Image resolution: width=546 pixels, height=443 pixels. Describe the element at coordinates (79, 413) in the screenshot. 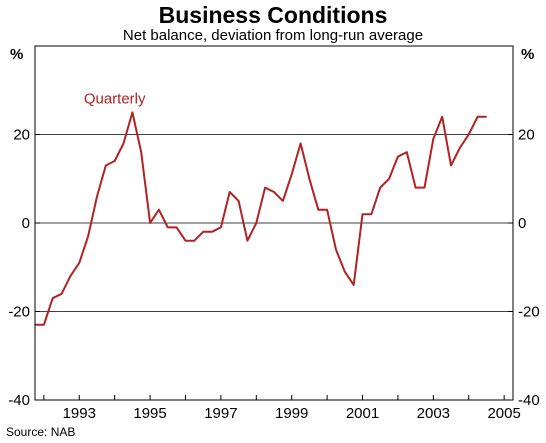

I see `x-tick-label: 1993` at that location.